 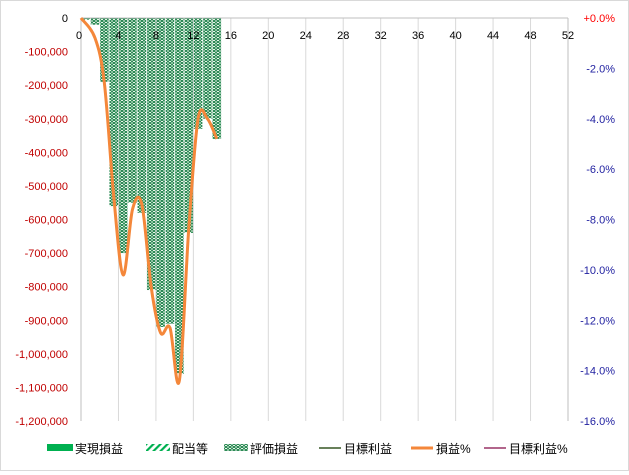 I want to click on x-tick-label: 12, so click(x=193, y=36).